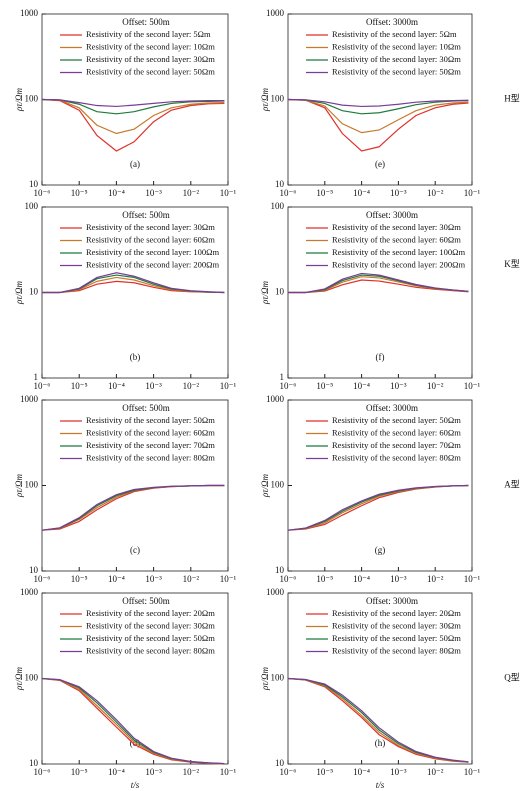  I want to click on legend-label: Resistivity of the second layer: 70Ωm, so click(150, 445).